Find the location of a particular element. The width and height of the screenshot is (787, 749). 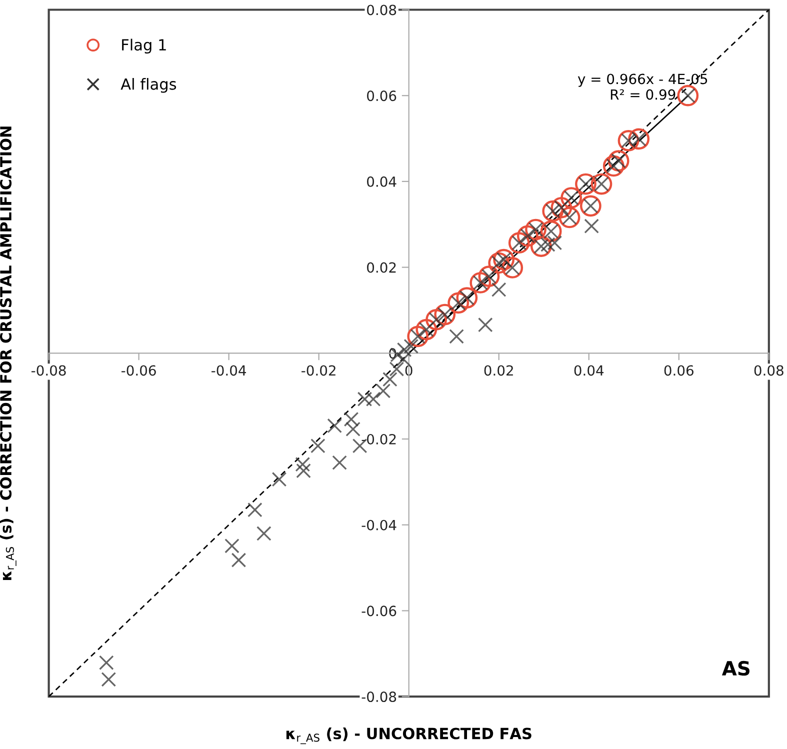

x-tick-label: 0.04 is located at coordinates (589, 370).